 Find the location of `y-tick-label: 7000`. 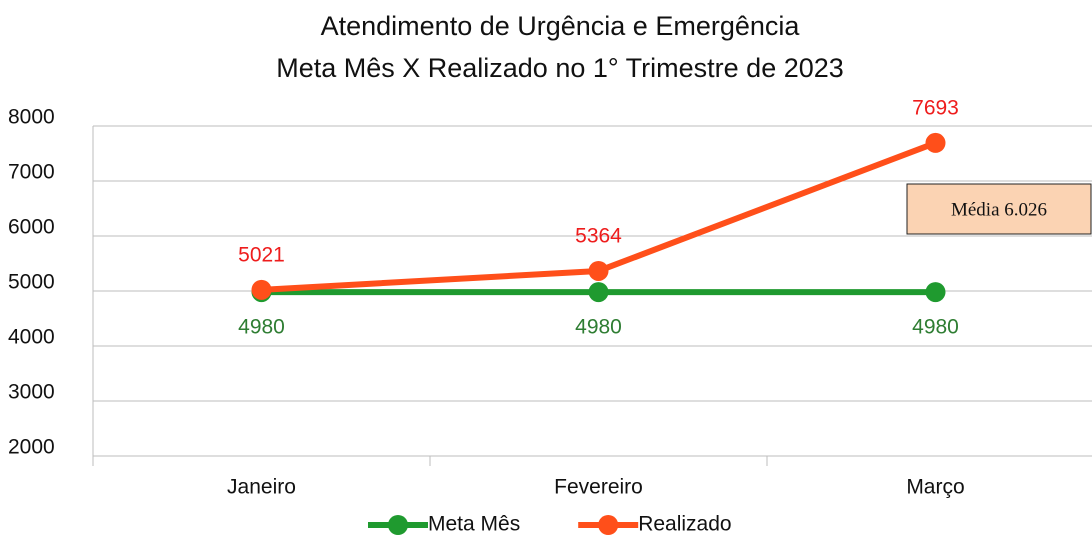

y-tick-label: 7000 is located at coordinates (31, 172).